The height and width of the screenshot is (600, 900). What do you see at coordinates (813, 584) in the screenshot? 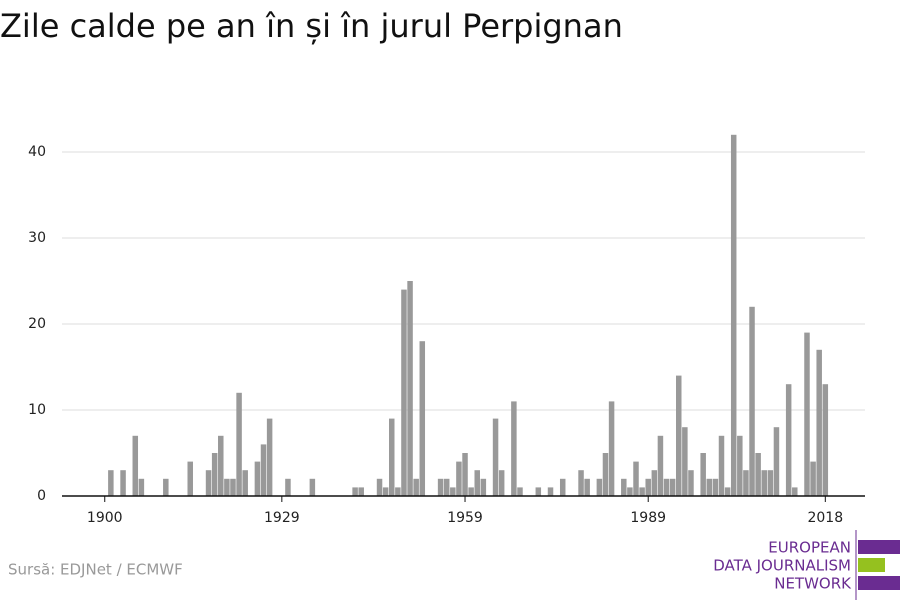
I see `logo-text: NETWORK` at bounding box center [813, 584].